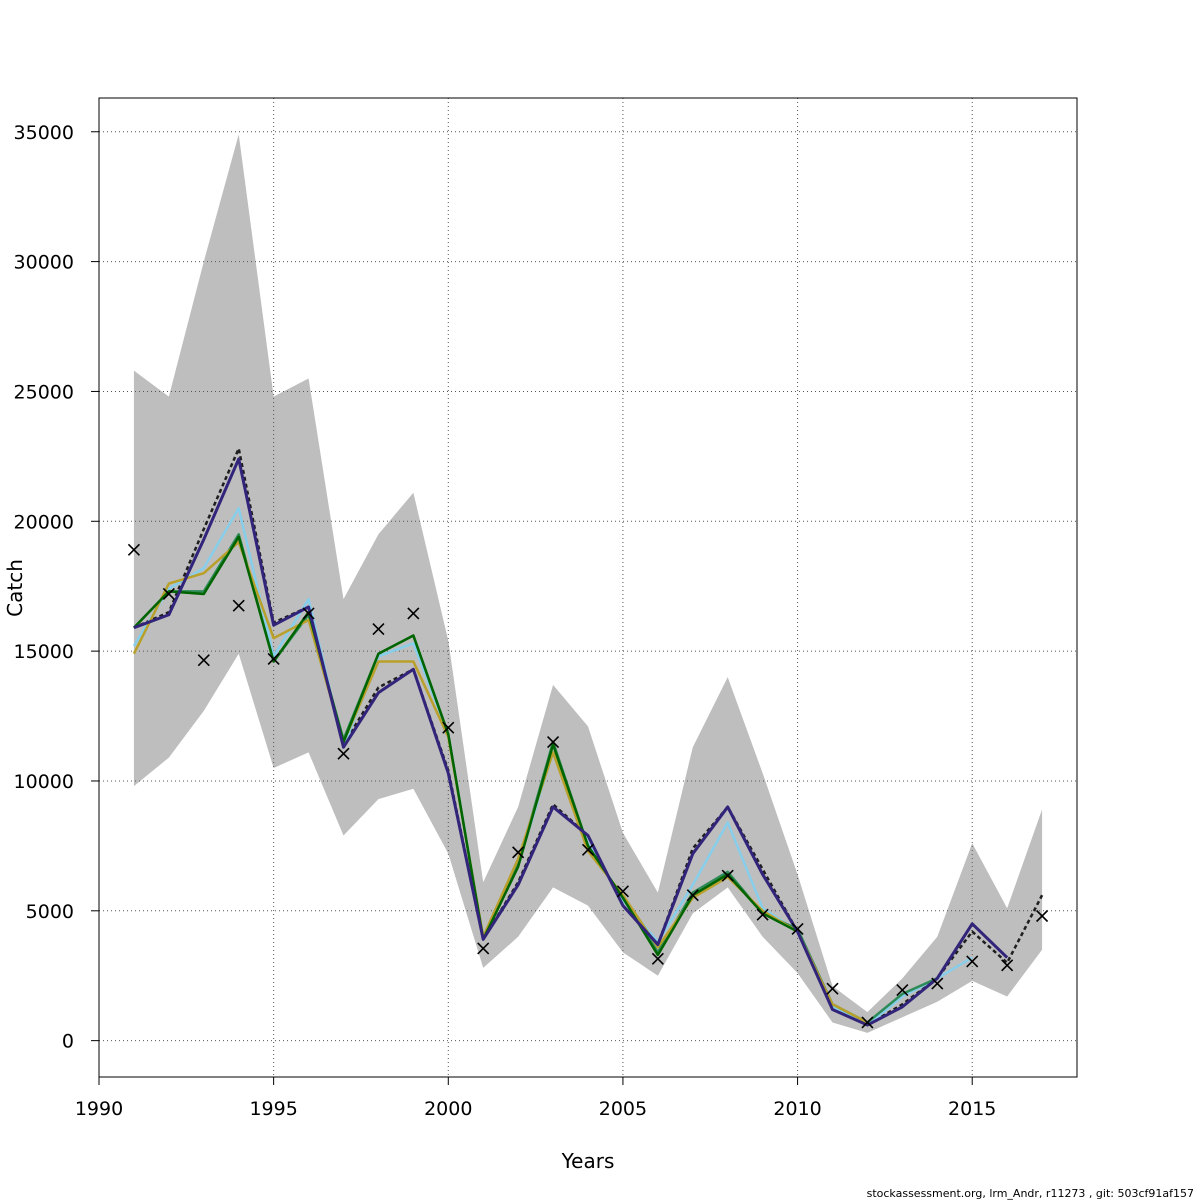 The height and width of the screenshot is (1200, 1200). I want to click on y-tick-label: 10000, so click(44, 782).